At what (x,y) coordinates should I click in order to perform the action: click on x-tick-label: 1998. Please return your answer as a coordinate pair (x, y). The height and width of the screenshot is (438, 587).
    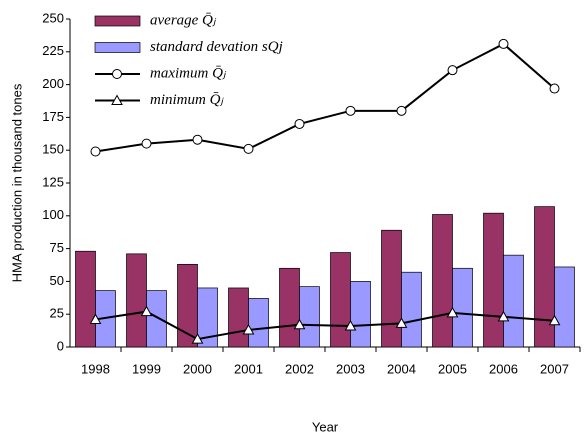
    Looking at the image, I should click on (95, 368).